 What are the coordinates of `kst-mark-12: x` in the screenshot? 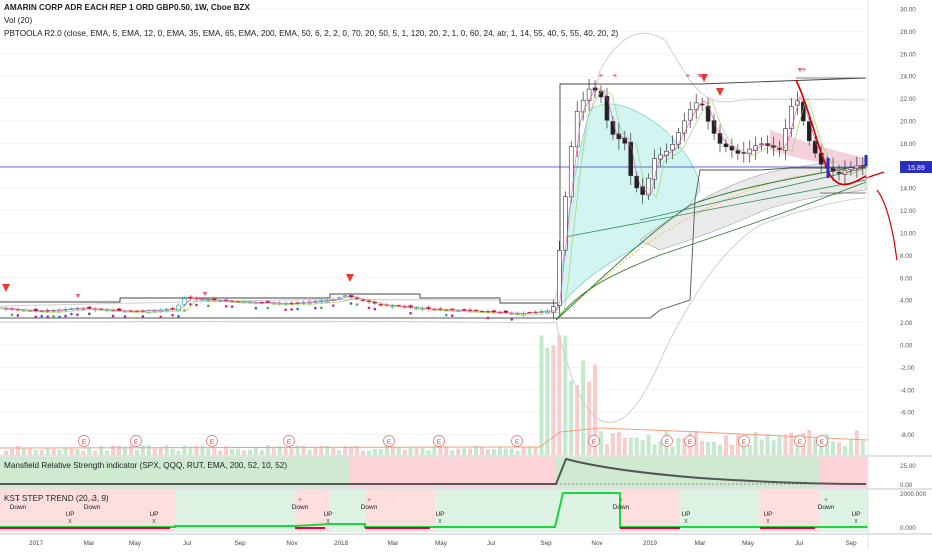 It's located at (856, 521).